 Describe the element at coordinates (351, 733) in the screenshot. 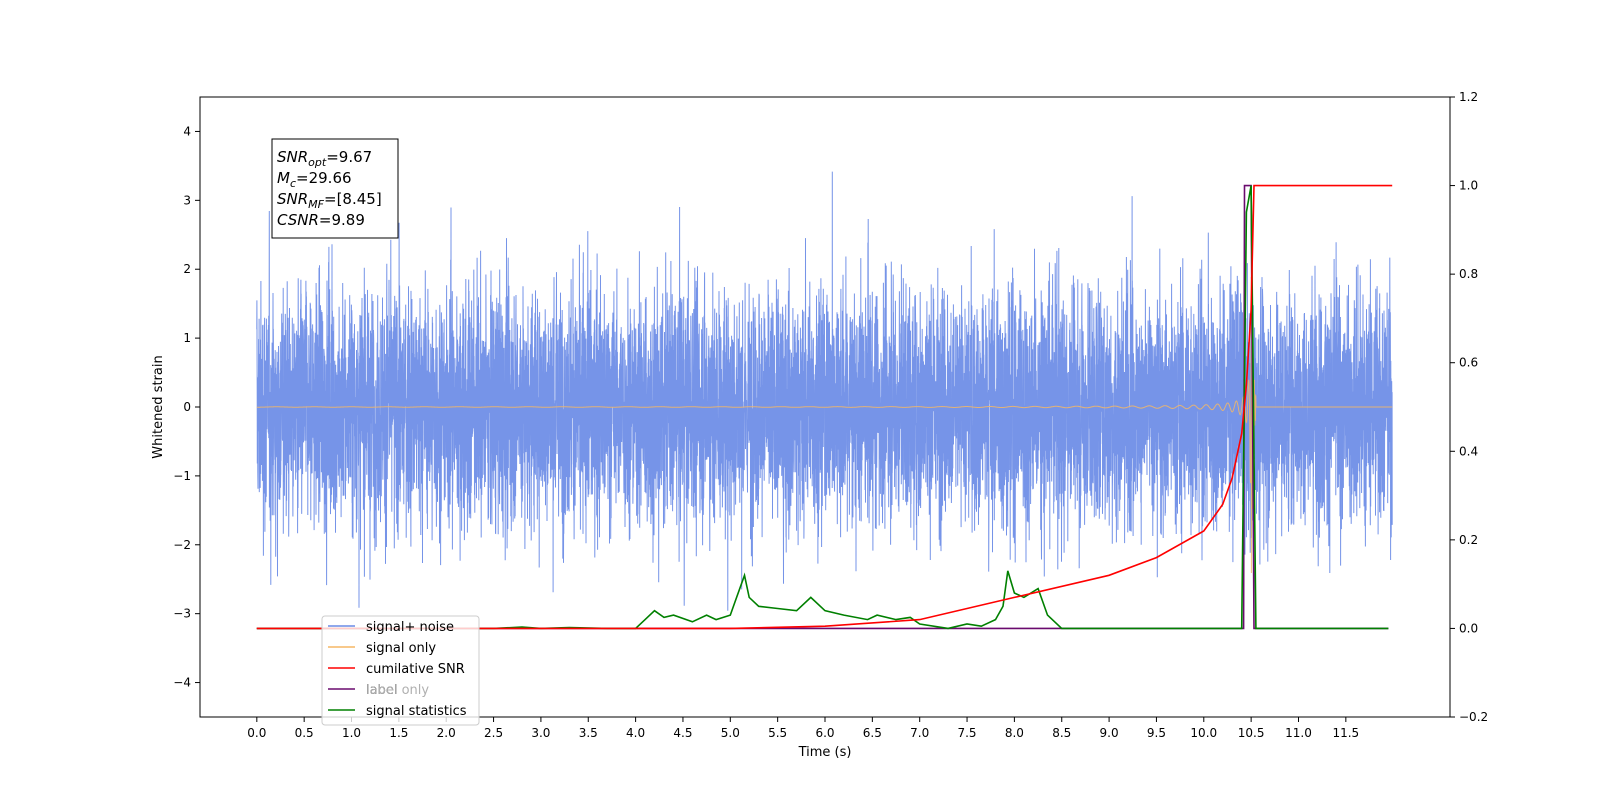

I see `x-tick-label: 1.0` at that location.